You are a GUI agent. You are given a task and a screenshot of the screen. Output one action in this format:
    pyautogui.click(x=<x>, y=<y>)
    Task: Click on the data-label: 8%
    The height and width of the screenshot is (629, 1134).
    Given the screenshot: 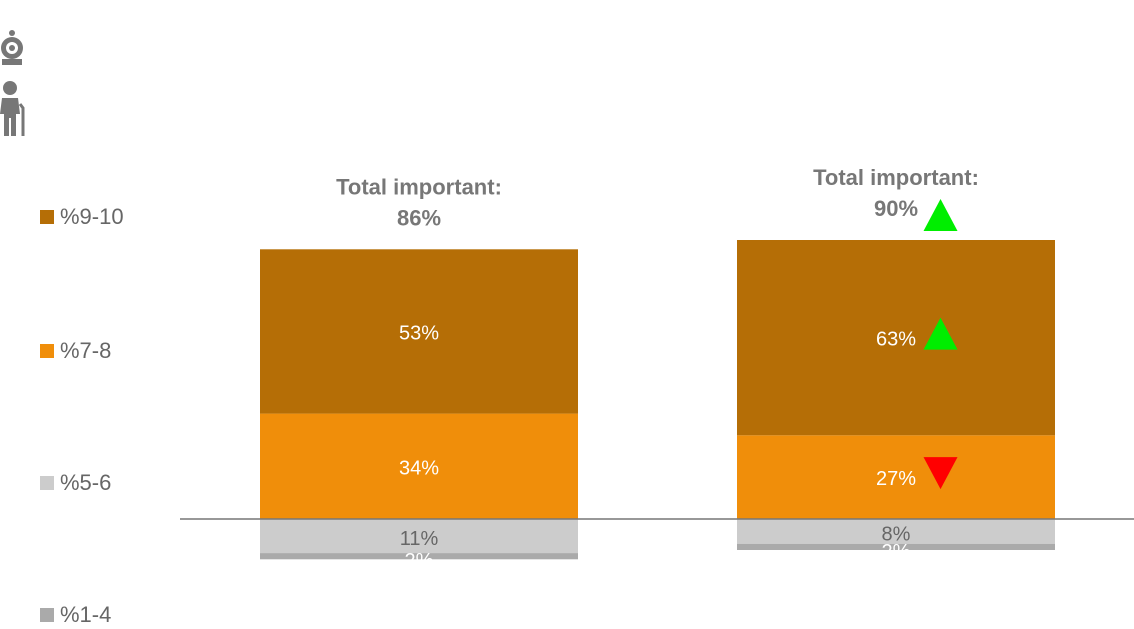 What is the action you would take?
    pyautogui.click(x=896, y=534)
    